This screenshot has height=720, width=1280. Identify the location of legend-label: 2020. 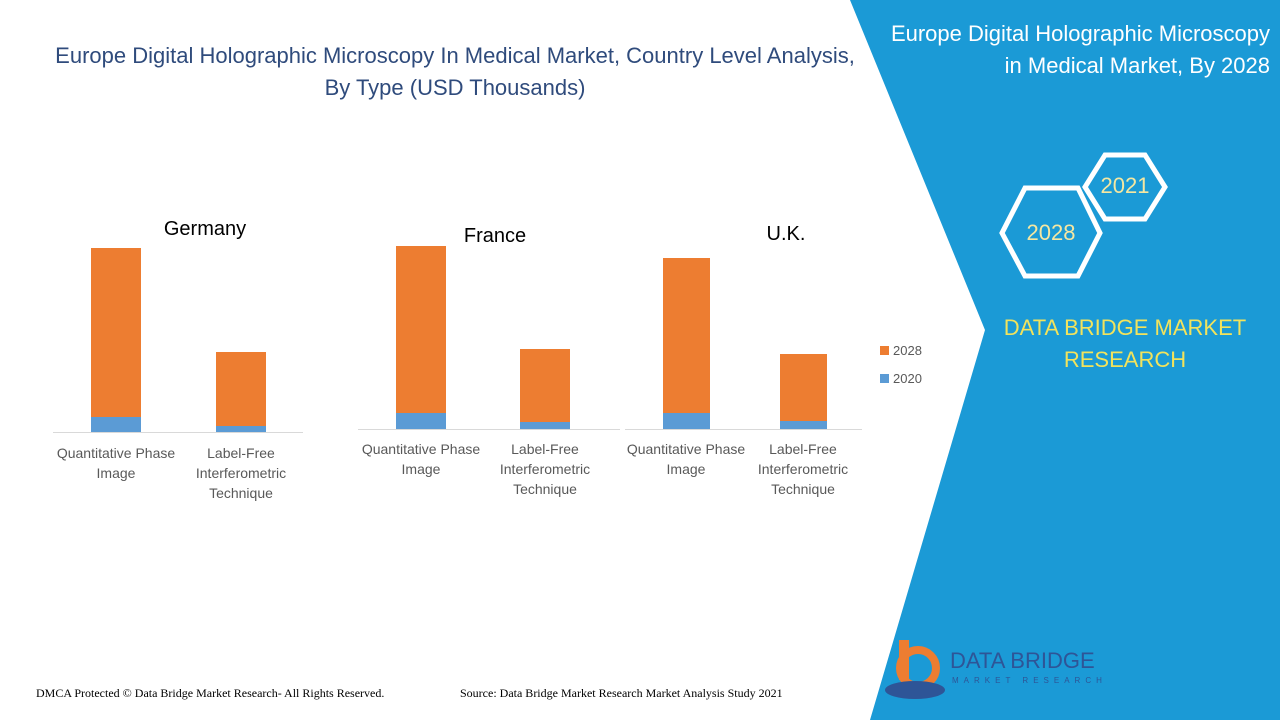
(907, 378).